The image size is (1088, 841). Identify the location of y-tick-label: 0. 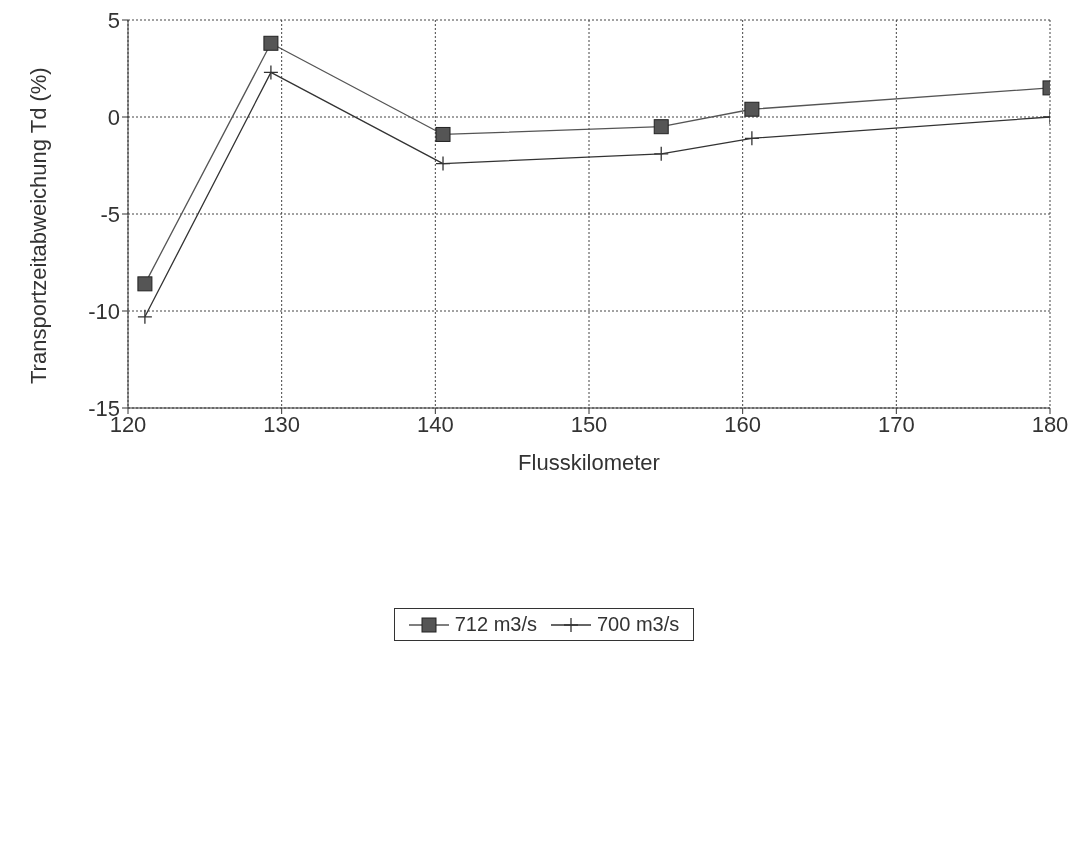
(113, 117).